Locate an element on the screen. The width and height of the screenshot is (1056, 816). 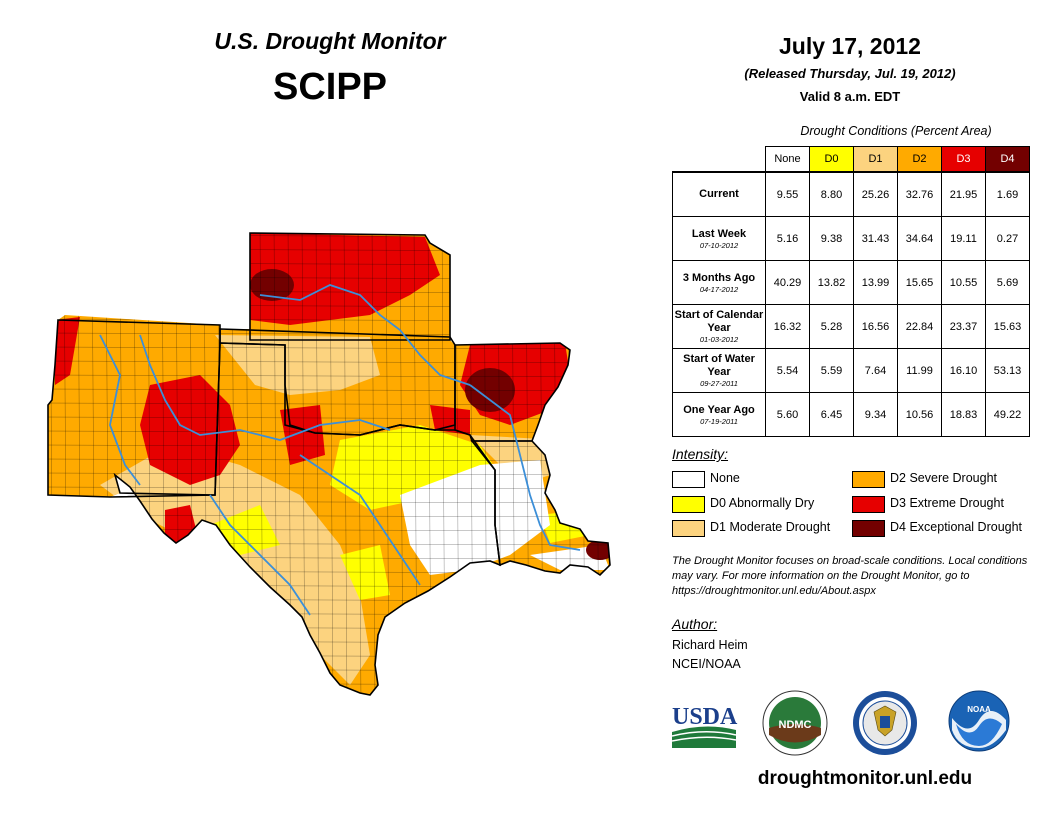
row-label: Start of Calendar Year 01-03-2012 is located at coordinates (719, 326).